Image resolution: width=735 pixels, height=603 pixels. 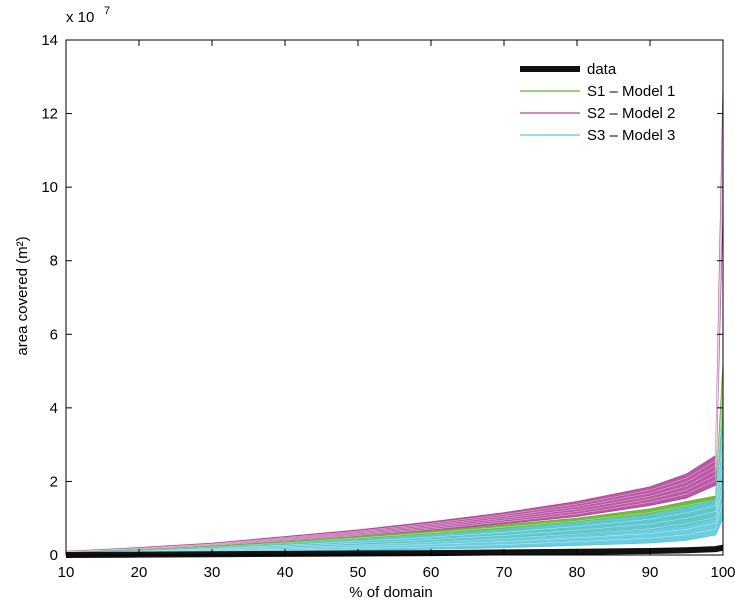 I want to click on y-multiplier-exponent: 7, so click(x=107, y=11).